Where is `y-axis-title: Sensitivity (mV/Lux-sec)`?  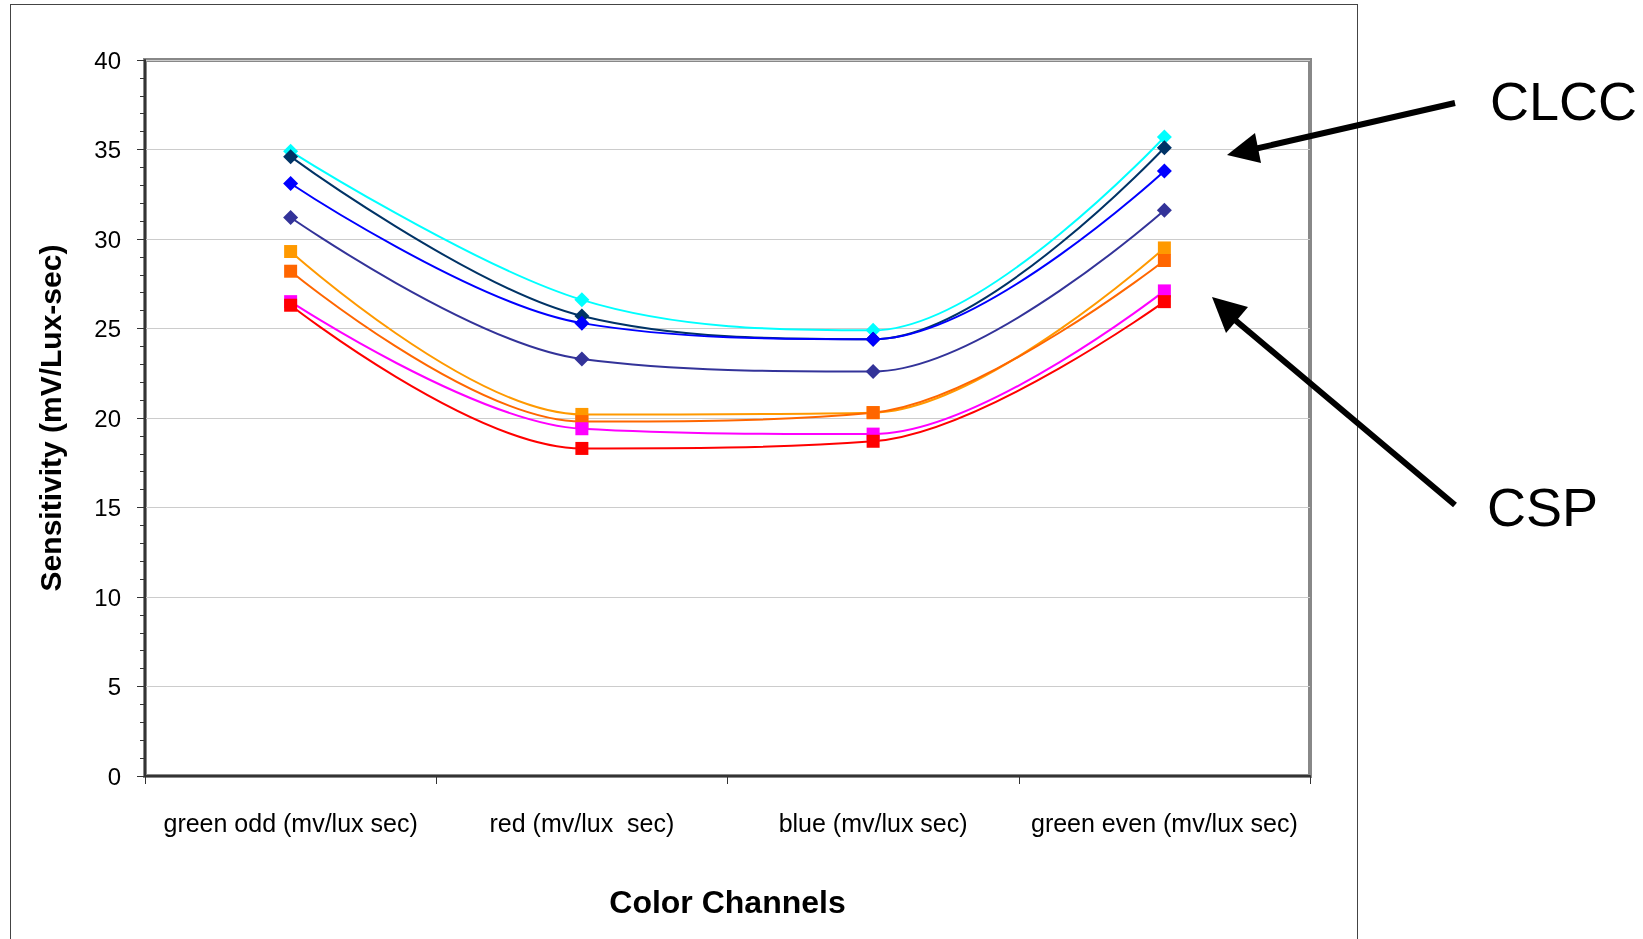 y-axis-title: Sensitivity (mV/Lux-sec) is located at coordinates (50, 418).